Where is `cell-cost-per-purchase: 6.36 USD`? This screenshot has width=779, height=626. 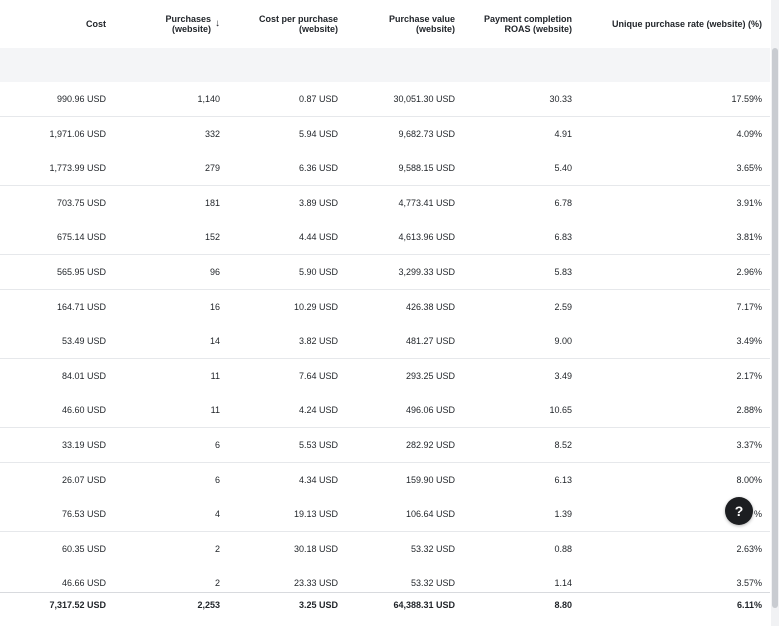 cell-cost-per-purchase: 6.36 USD is located at coordinates (318, 168).